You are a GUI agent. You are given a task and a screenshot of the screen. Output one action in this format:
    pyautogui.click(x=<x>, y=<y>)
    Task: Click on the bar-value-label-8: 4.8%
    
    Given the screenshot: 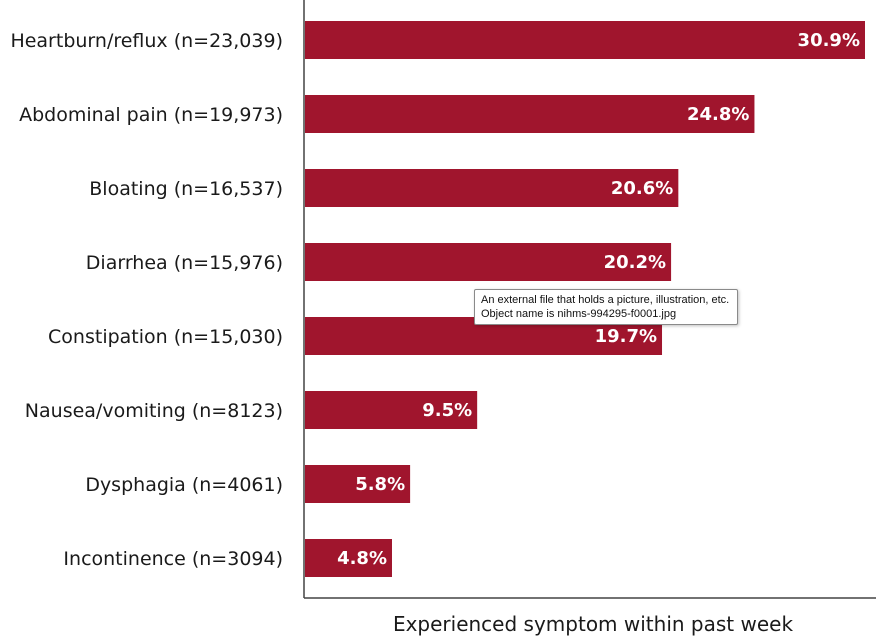 What is the action you would take?
    pyautogui.click(x=362, y=558)
    